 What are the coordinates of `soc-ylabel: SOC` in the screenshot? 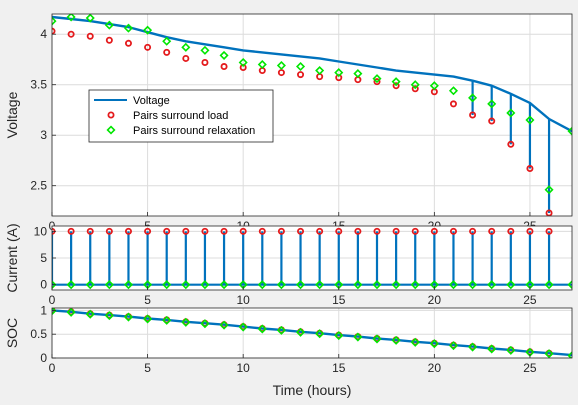 It's located at (12, 333).